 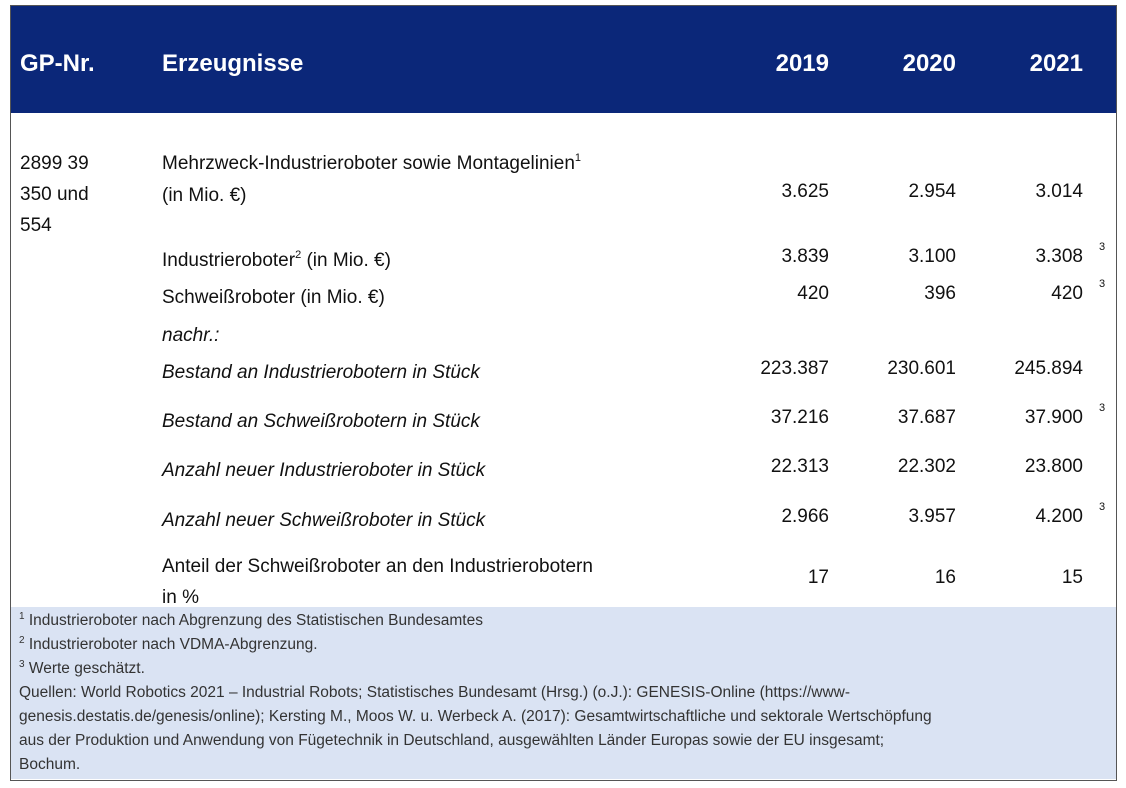 I want to click on column-header: 2020, so click(x=929, y=63).